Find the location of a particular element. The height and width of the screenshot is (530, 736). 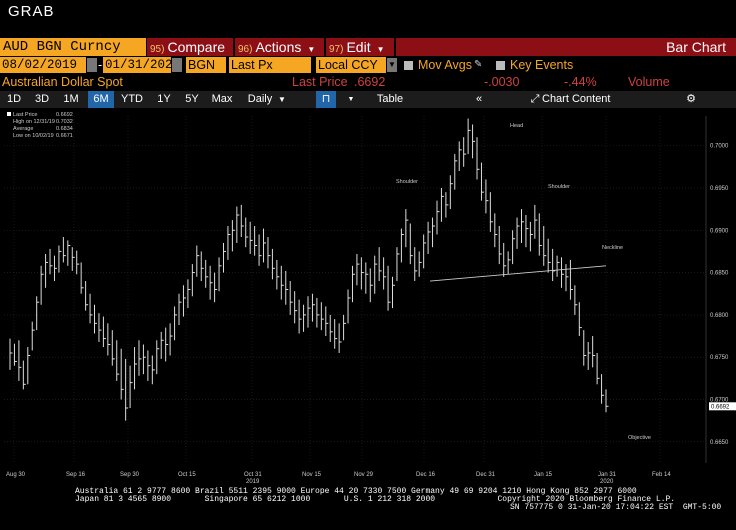

calendar-icon is located at coordinates (92, 65).